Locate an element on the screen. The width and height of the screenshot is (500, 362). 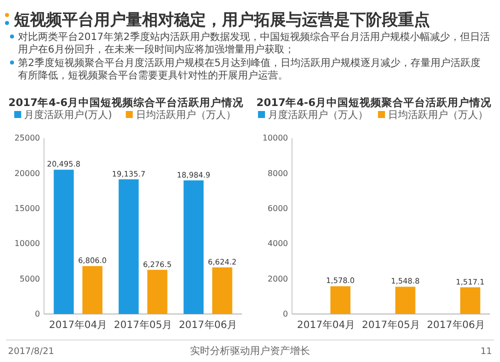
y-tick-label: 2000 is located at coordinates (278, 279).